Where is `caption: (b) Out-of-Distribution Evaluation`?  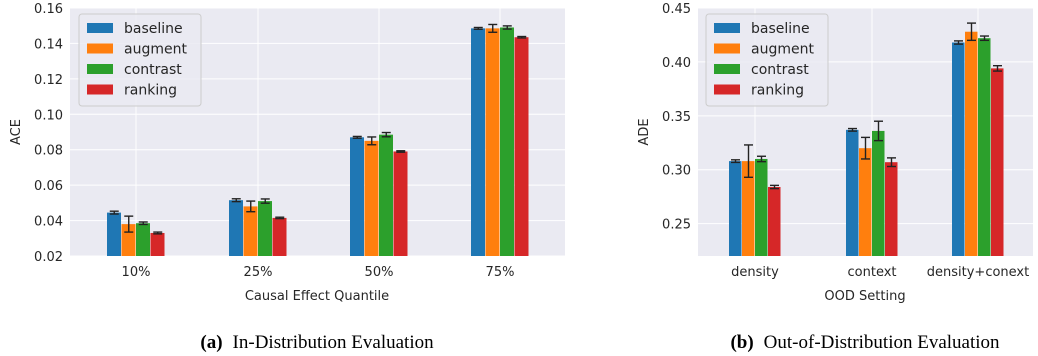 caption: (b) Out-of-Distribution Evaluation is located at coordinates (865, 342).